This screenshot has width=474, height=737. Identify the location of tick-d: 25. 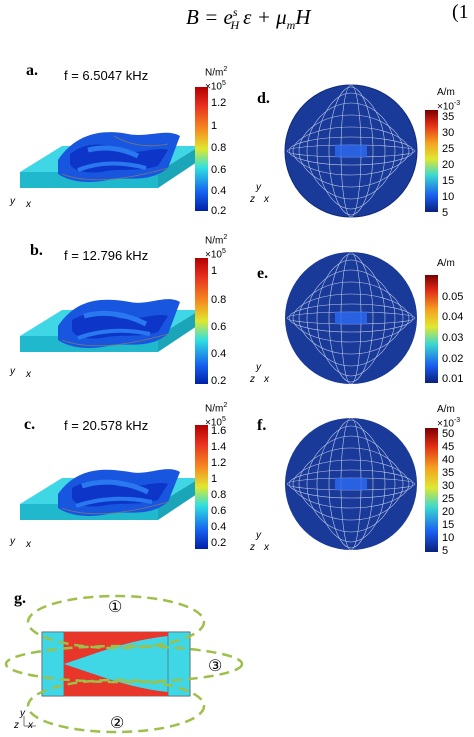
(448, 149).